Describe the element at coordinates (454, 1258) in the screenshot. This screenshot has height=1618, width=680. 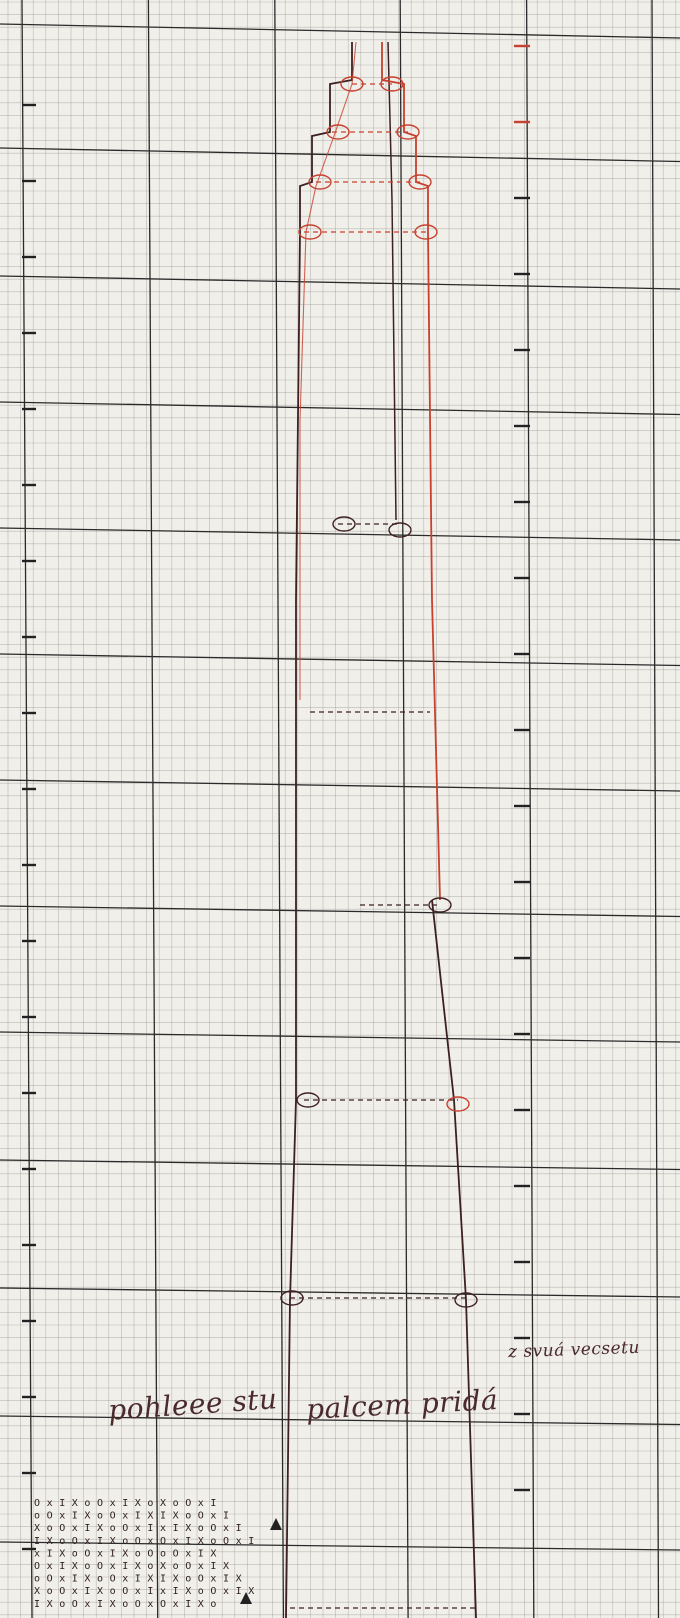
I see `sleeve-outline-right-lower` at that location.